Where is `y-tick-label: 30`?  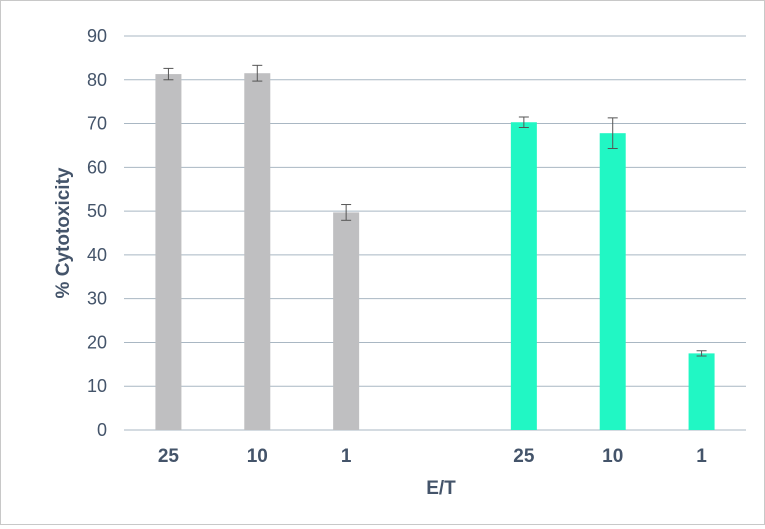 y-tick-label: 30 is located at coordinates (97, 299).